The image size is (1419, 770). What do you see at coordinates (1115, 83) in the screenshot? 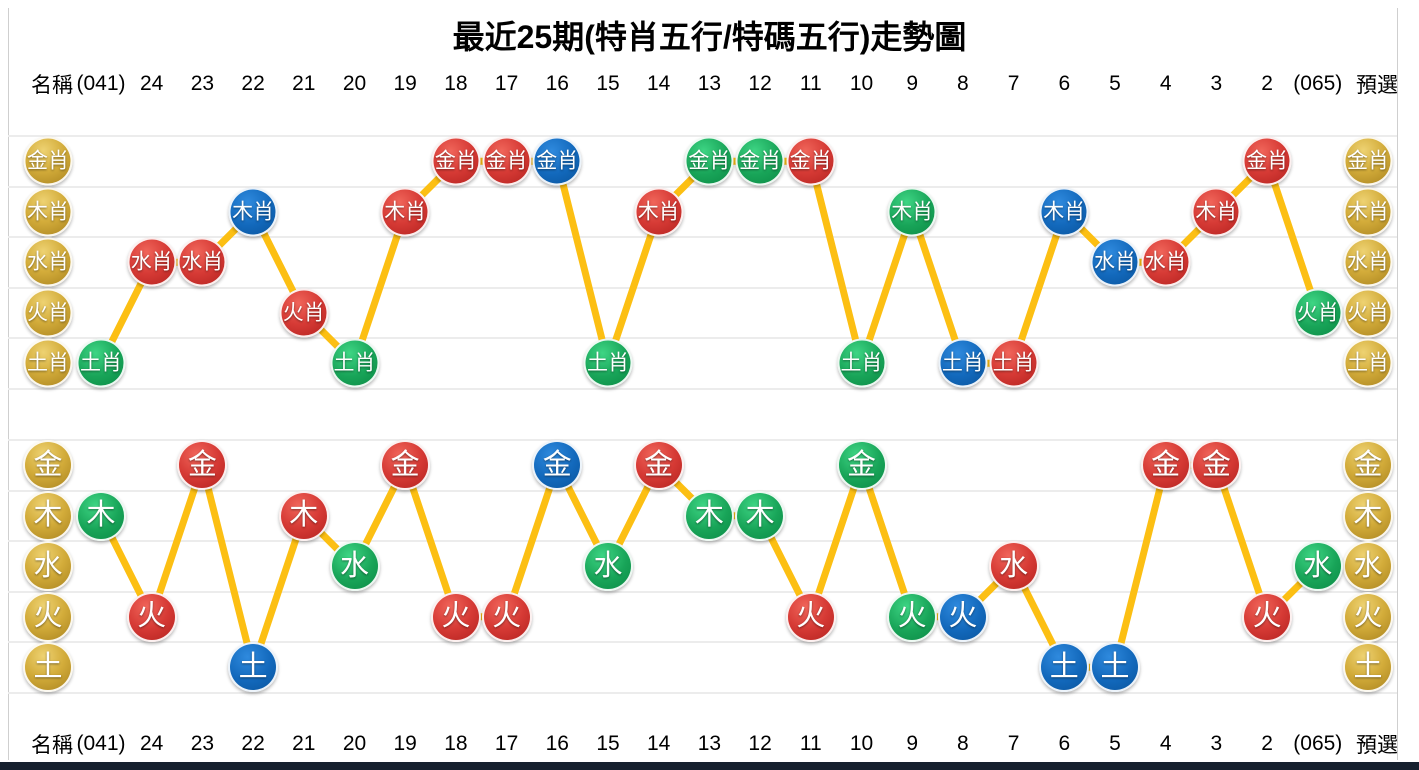
I see `column-header: 5` at bounding box center [1115, 83].